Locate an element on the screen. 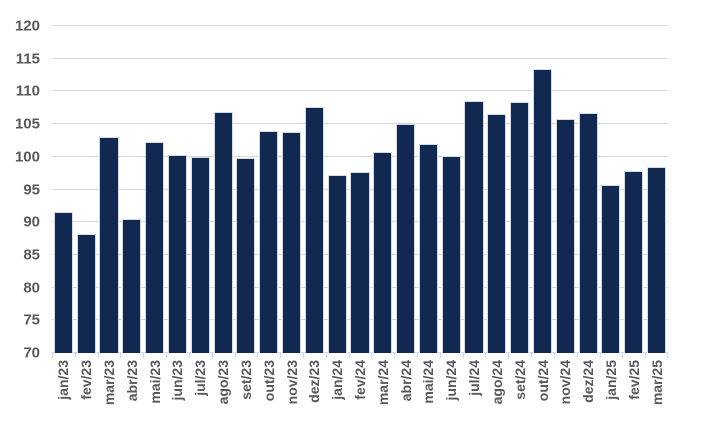 The image size is (707, 444). x-axis-tick-label: jan/23 is located at coordinates (63, 380).